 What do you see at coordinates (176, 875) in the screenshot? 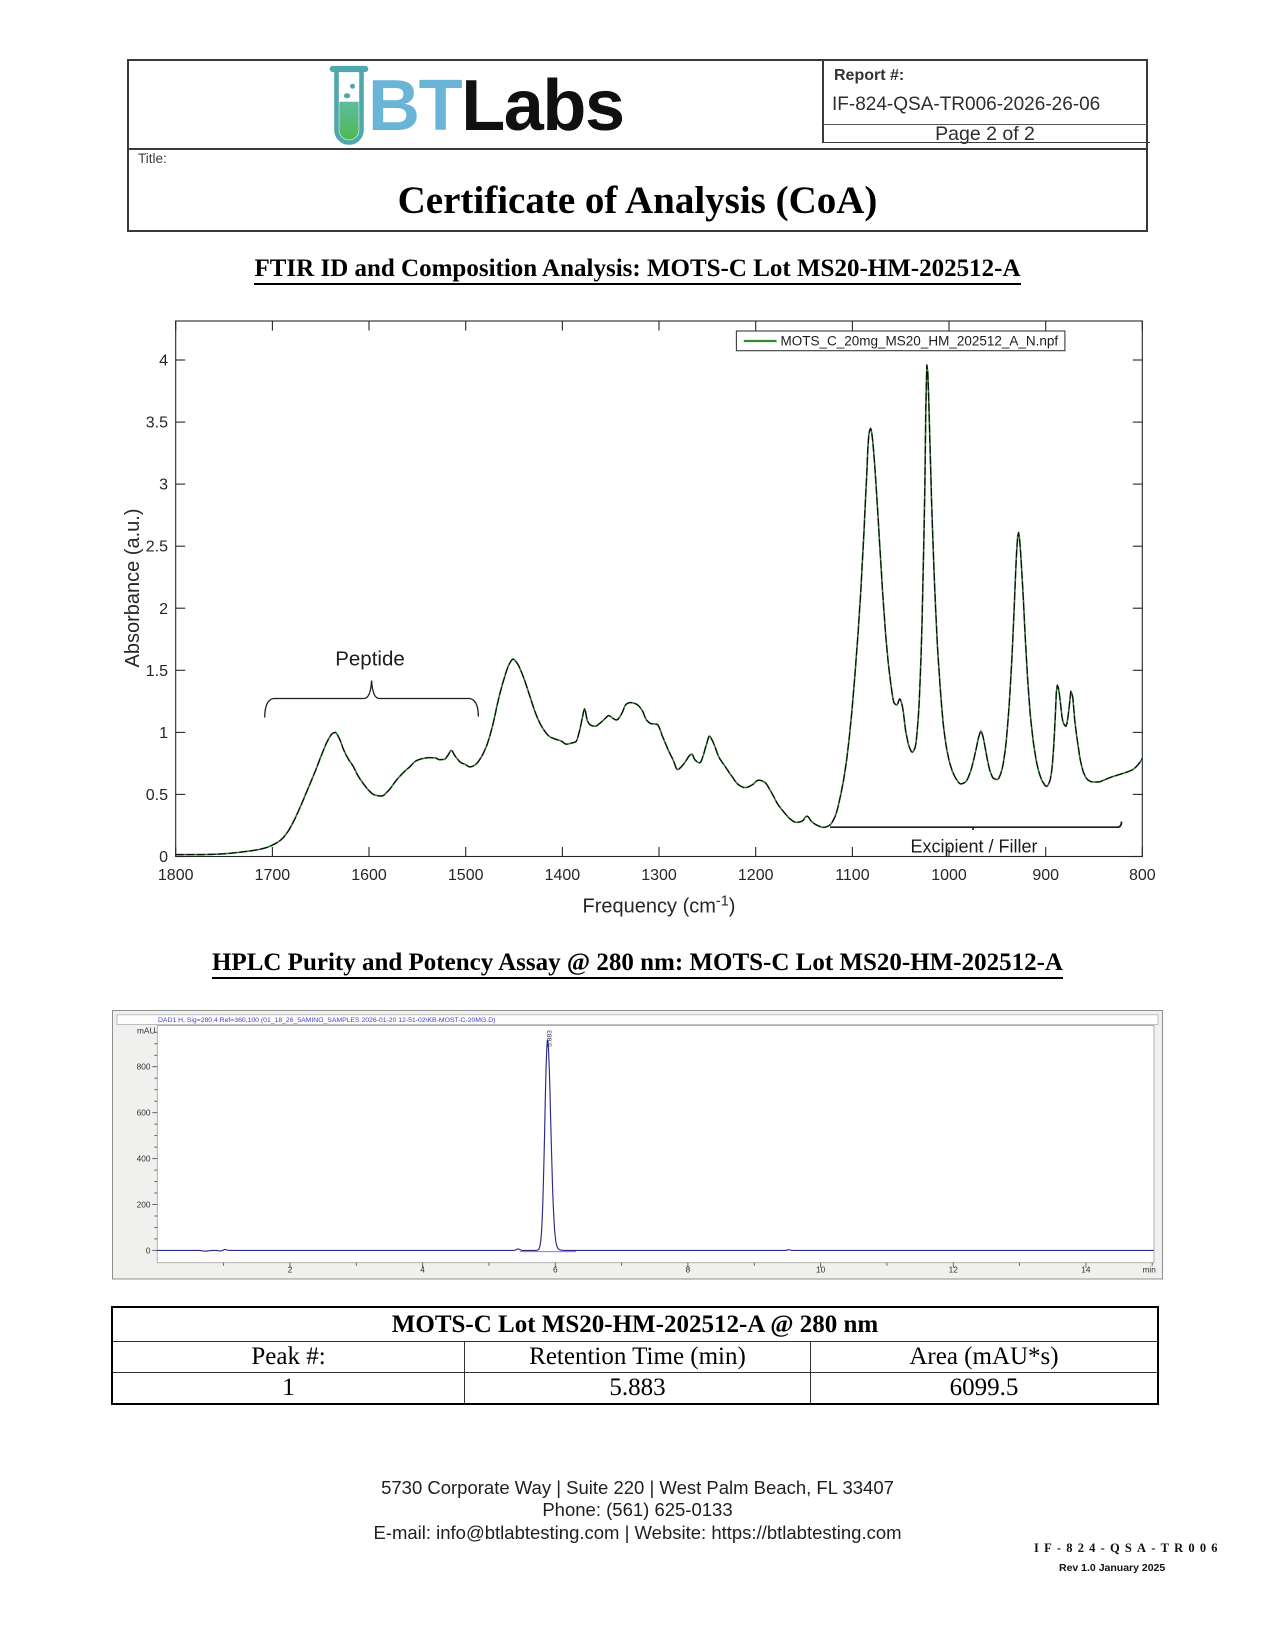
I see `svg-text: 1800` at bounding box center [176, 875].